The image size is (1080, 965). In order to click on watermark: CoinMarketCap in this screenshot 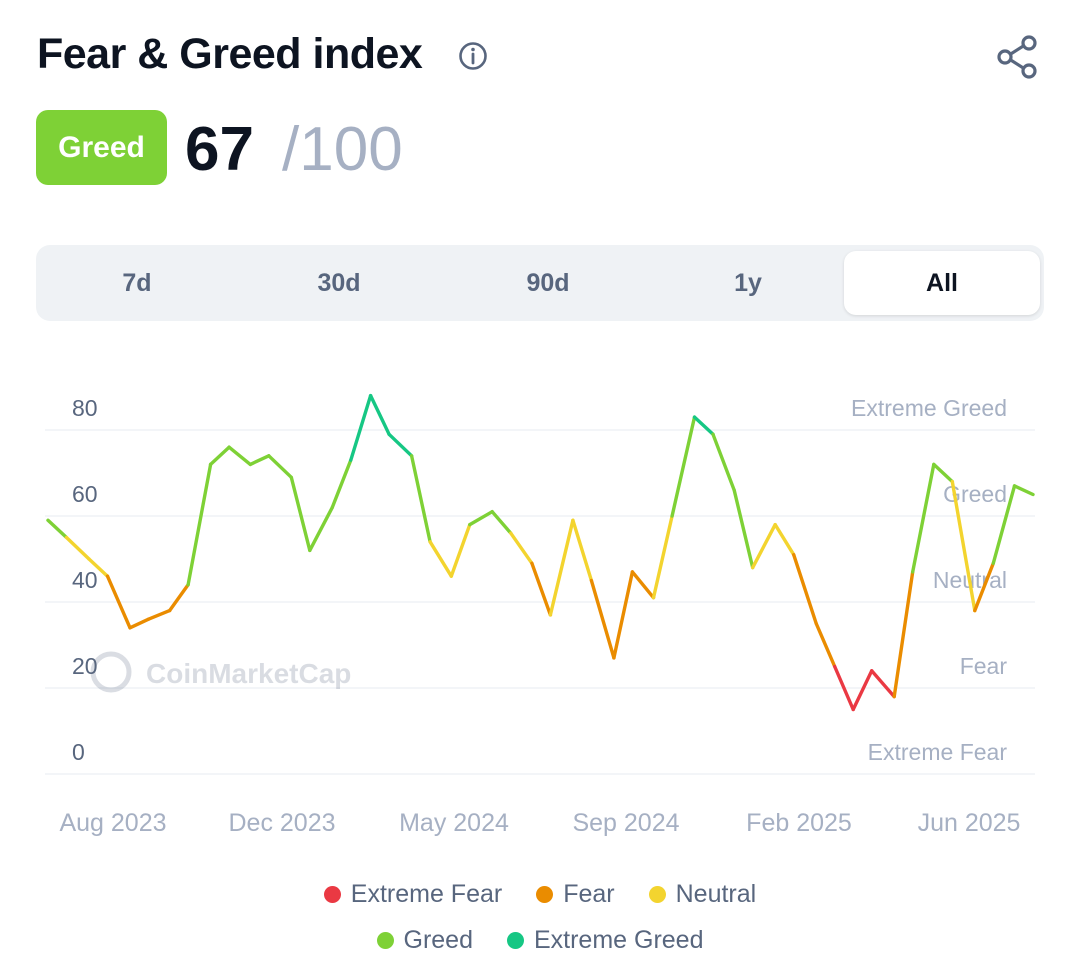, I will do `click(220, 672)`.